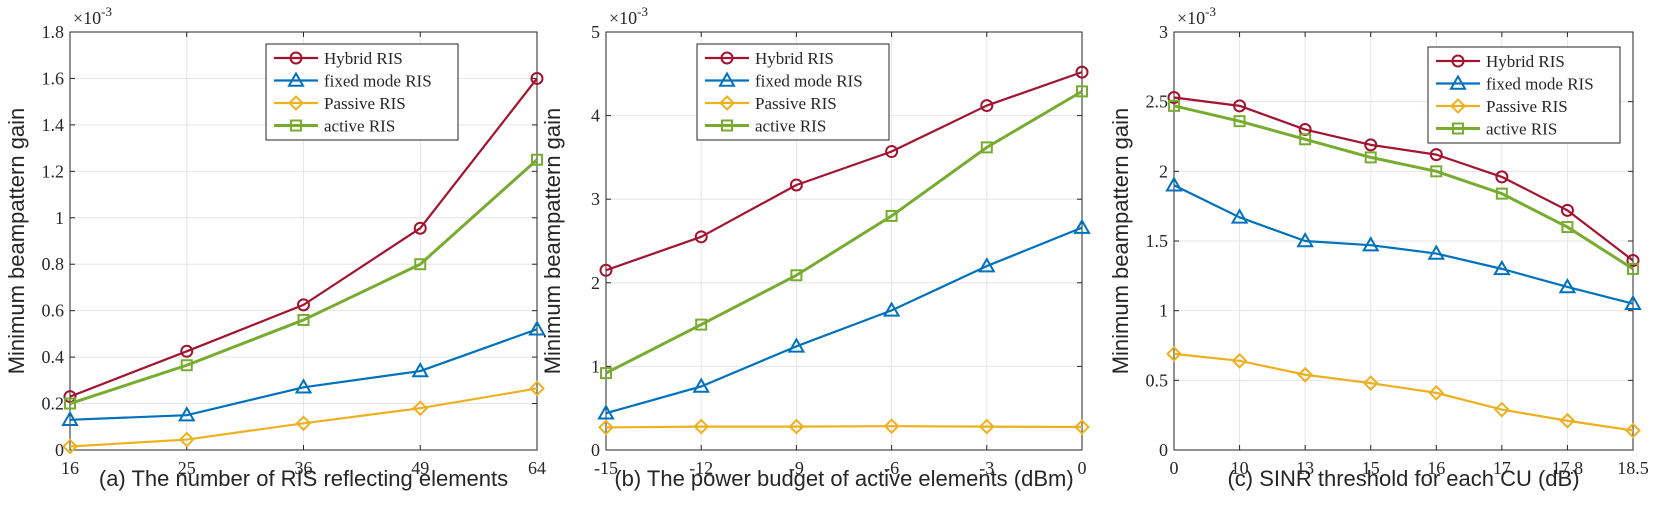 Image resolution: width=1660 pixels, height=523 pixels. Describe the element at coordinates (1403, 478) in the screenshot. I see `x-axis-label: (c) SINR threshold for each CU (dB)` at that location.